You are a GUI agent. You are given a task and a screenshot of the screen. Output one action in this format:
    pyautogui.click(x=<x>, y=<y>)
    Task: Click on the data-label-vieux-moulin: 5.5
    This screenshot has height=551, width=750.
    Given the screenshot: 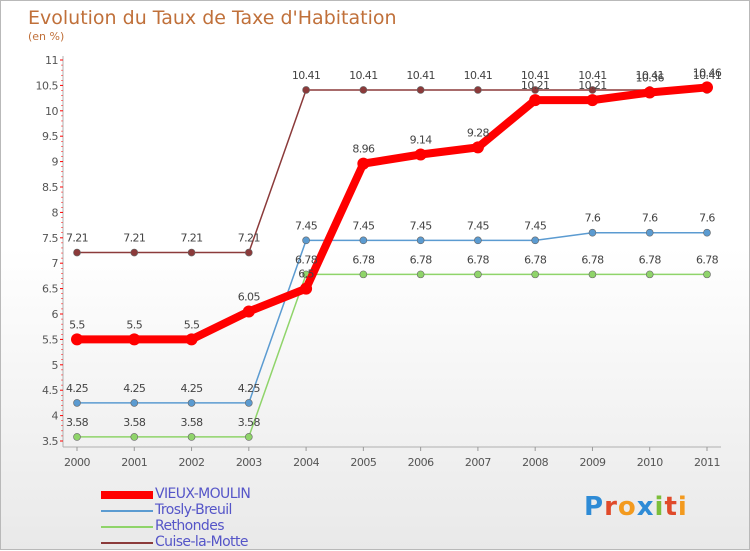 What is the action you would take?
    pyautogui.click(x=134, y=324)
    